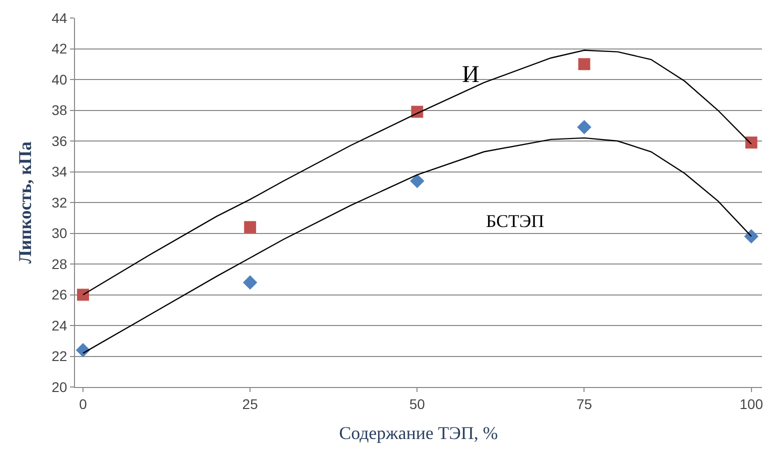 Image resolution: width=770 pixels, height=457 pixels. I want to click on x-tick-label: 100, so click(752, 404).